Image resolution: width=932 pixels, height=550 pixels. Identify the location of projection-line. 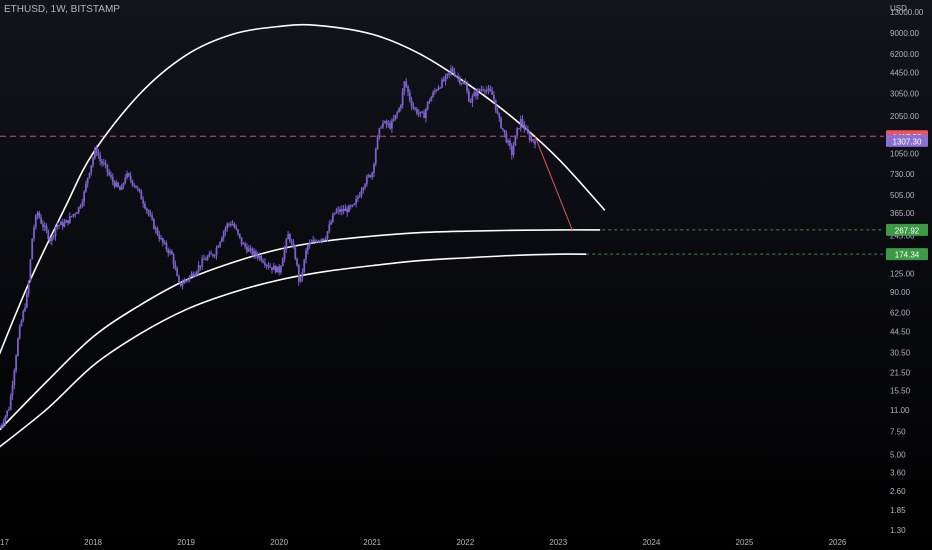
(553, 183).